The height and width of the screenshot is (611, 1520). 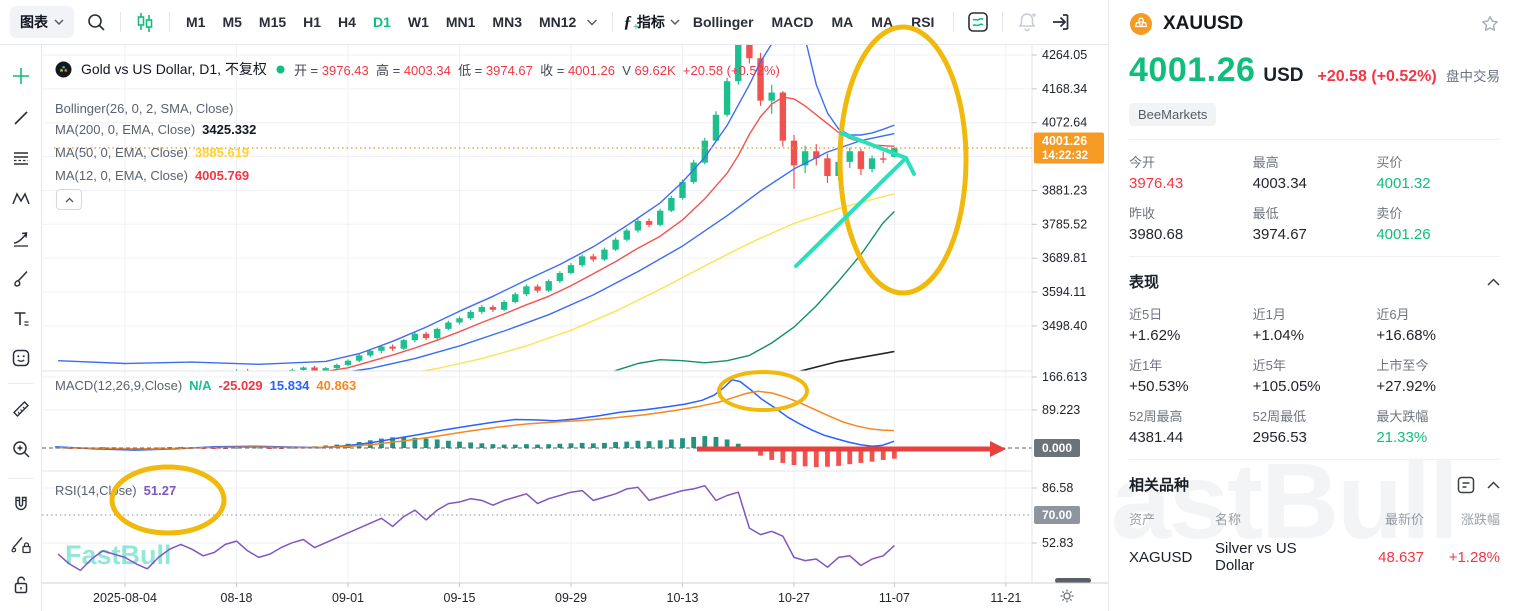 I want to click on indicator-button-rsi: RSI, so click(x=923, y=22).